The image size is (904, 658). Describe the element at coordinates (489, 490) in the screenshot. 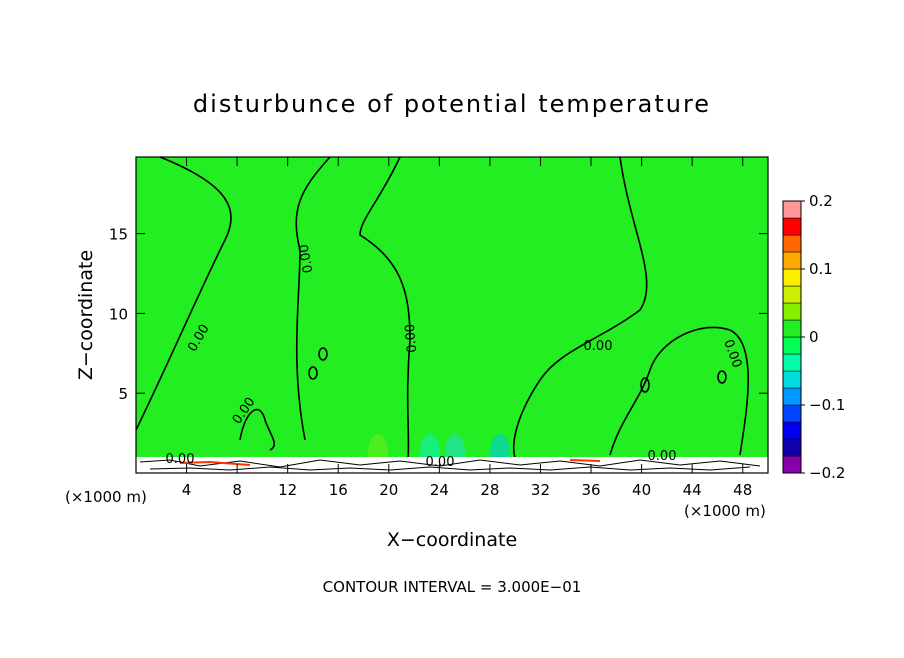

I see `x-tick-label: 28` at that location.